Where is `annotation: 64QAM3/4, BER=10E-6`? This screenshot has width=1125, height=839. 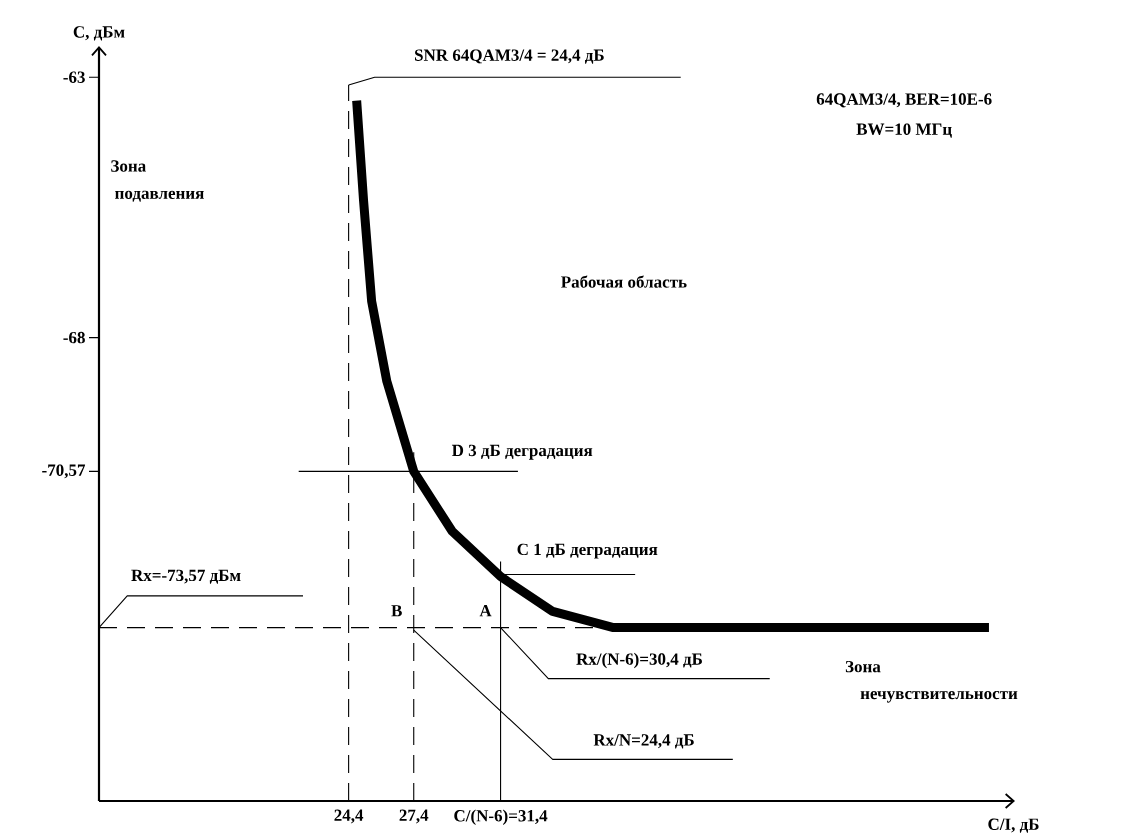 annotation: 64QAM3/4, BER=10E-6 is located at coordinates (904, 100).